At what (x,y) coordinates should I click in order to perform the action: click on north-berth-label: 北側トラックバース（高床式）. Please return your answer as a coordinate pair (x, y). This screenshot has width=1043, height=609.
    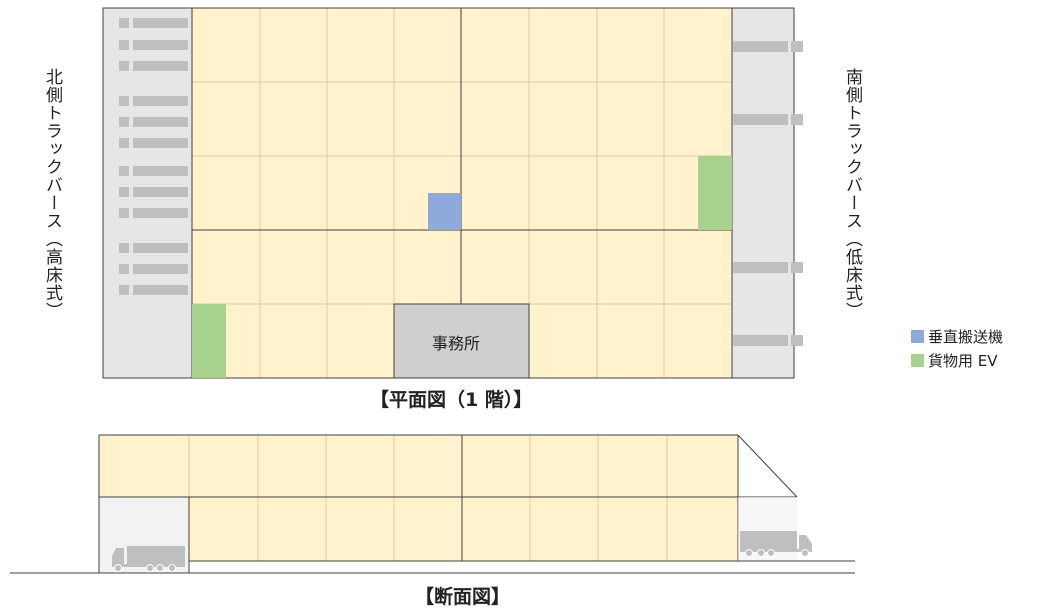
    Looking at the image, I should click on (52, 194).